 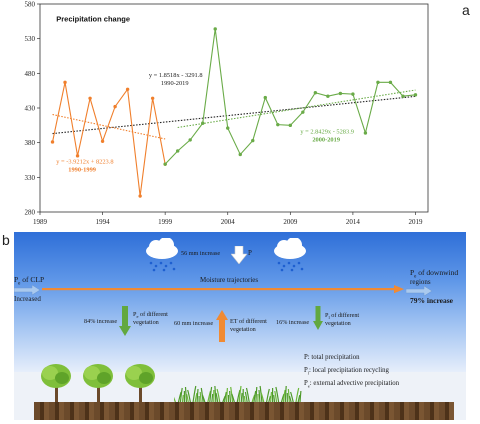 I want to click on trend-period: 1990-2019, so click(x=175, y=83).